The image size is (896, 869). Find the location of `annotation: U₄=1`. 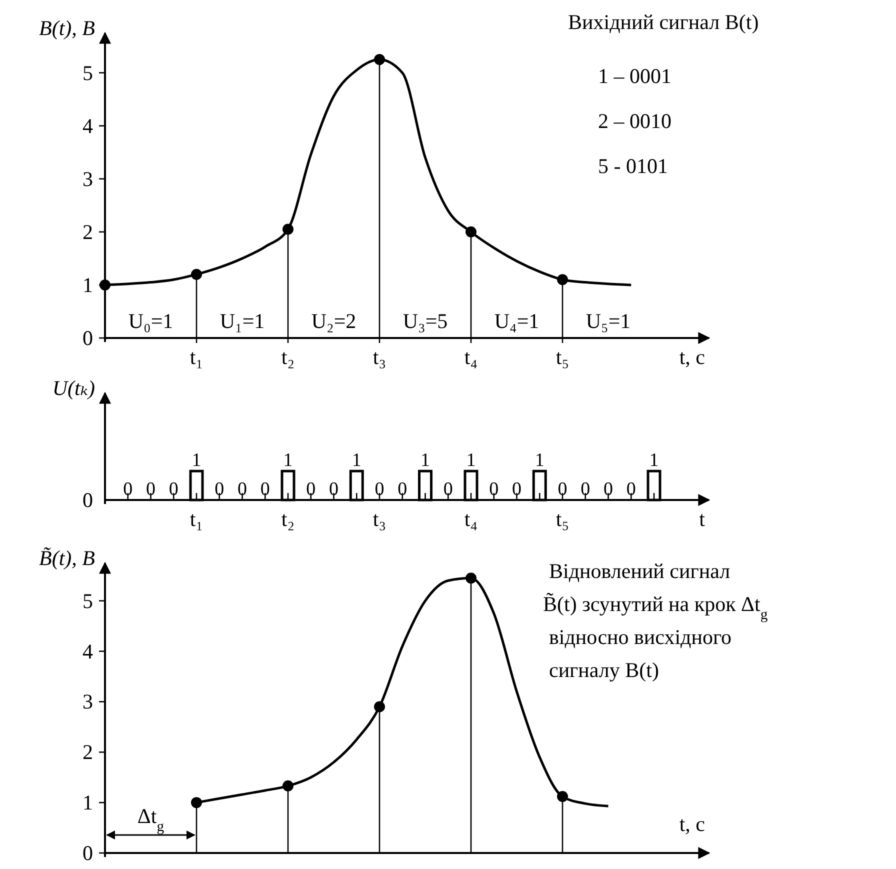

annotation: U₄=1 is located at coordinates (517, 321).